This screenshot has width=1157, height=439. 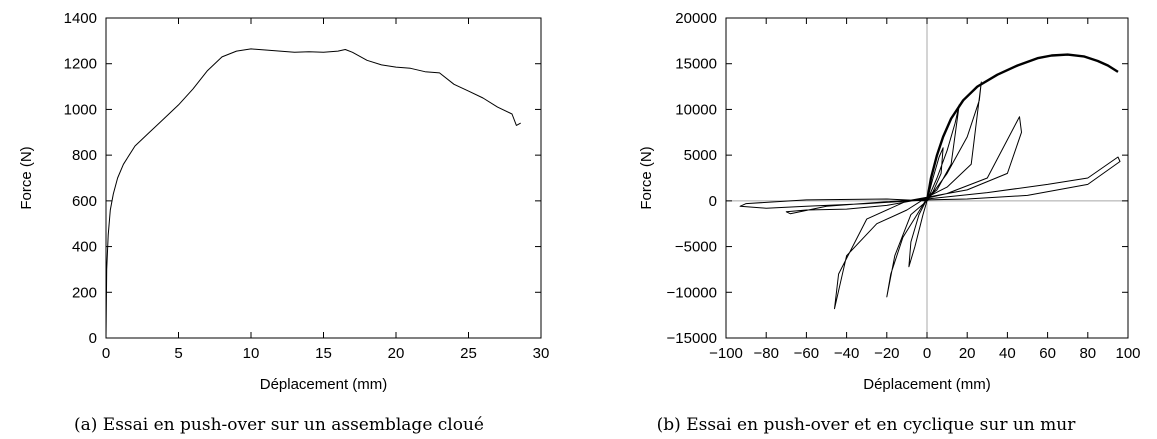 I want to click on x-tick-label: −60, so click(x=806, y=353).